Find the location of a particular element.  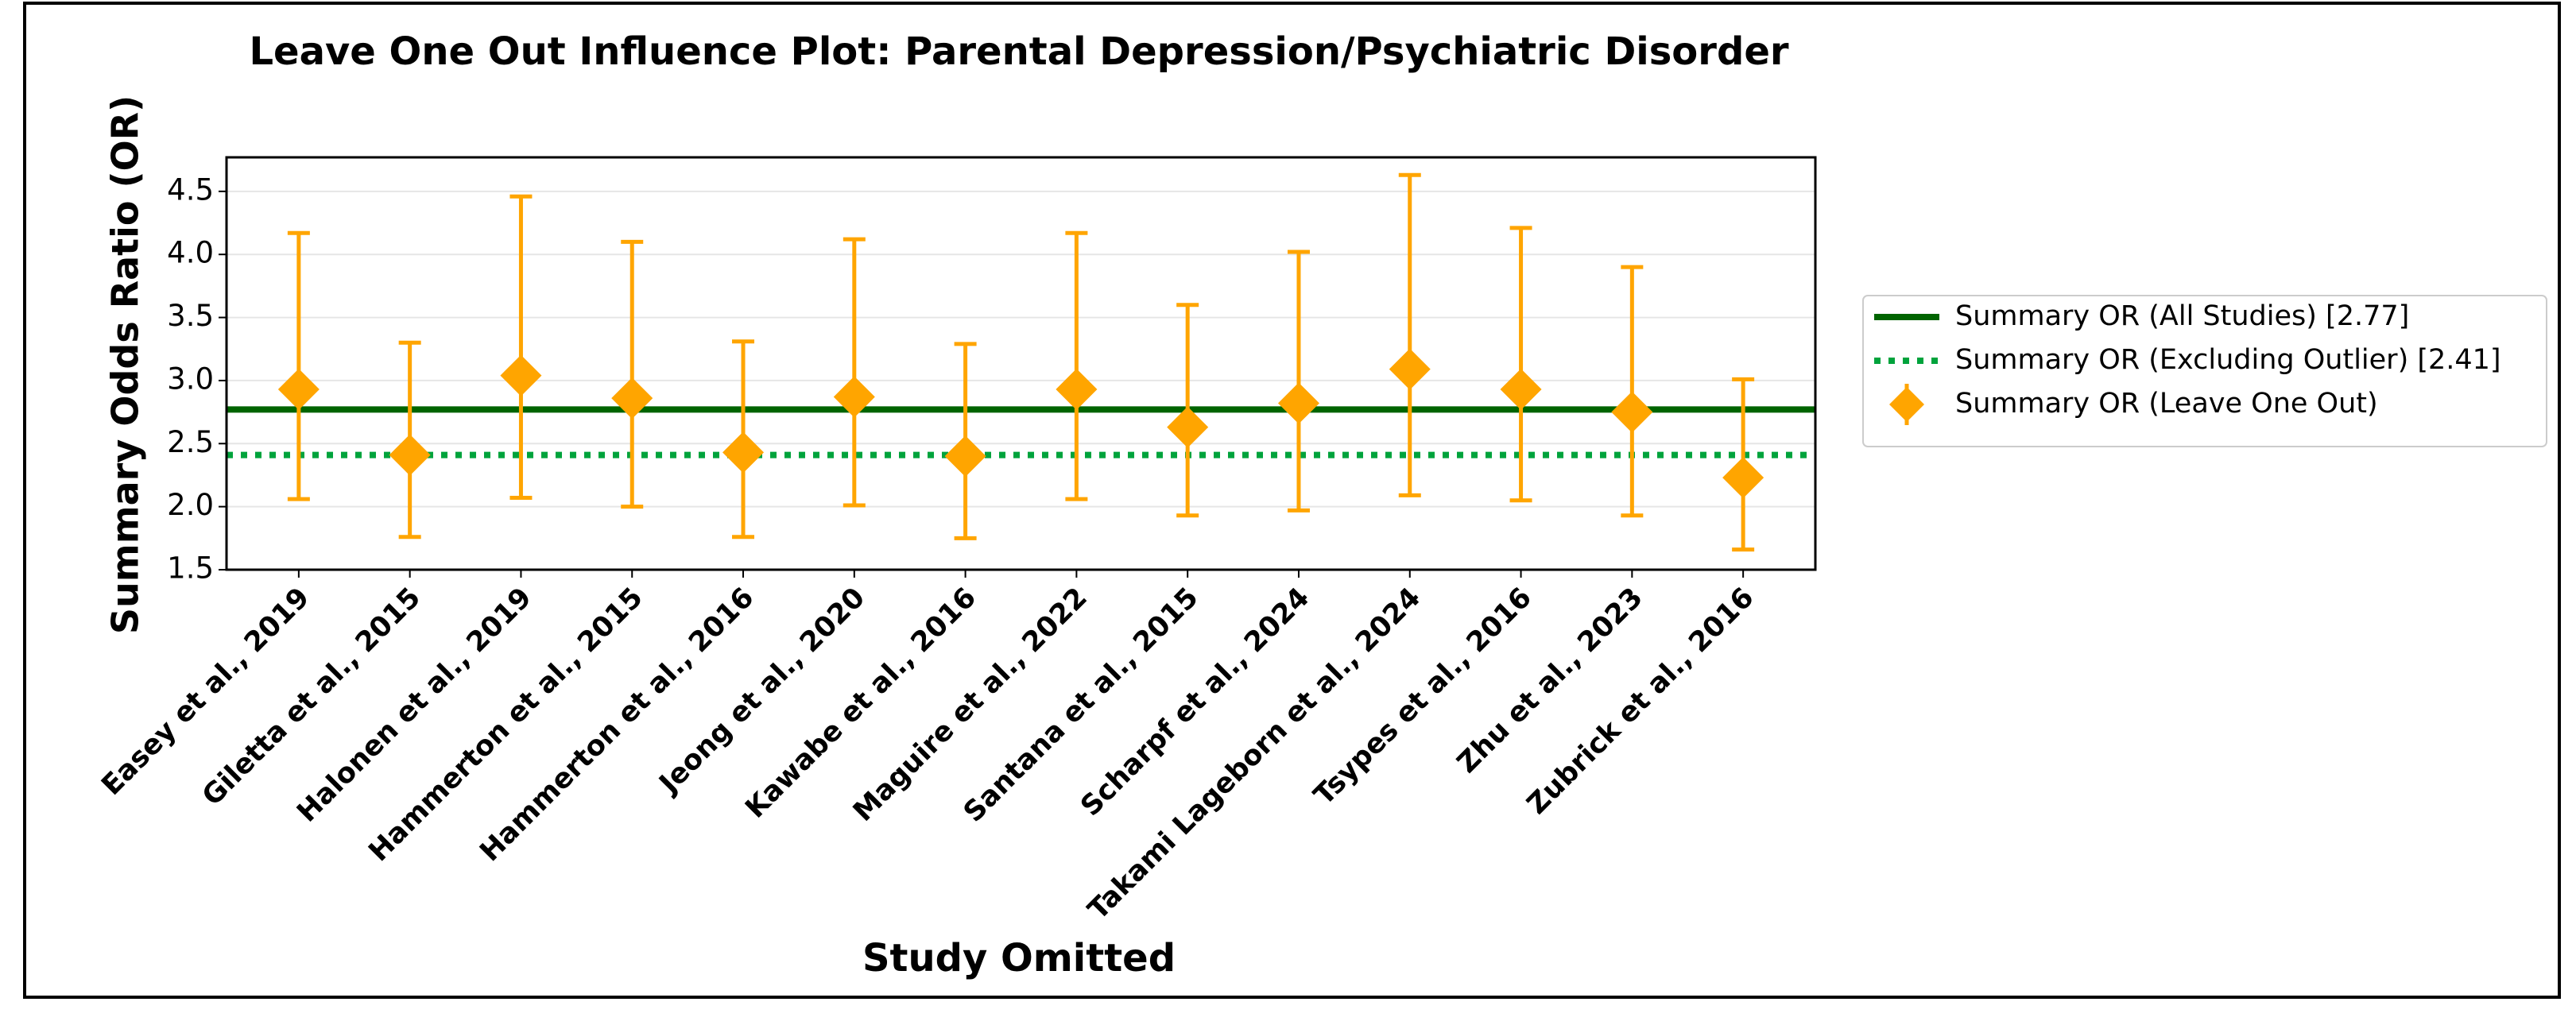

x-tick-label: Scharpf et al., 2024 is located at coordinates (1195, 702).